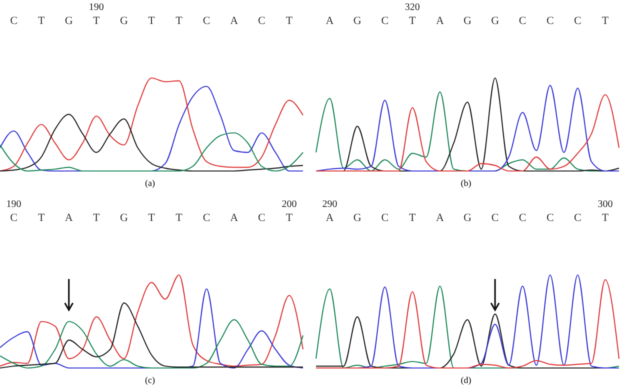 The width and height of the screenshot is (628, 387). Describe the element at coordinates (466, 183) in the screenshot. I see `x-axis-title: (b)` at that location.